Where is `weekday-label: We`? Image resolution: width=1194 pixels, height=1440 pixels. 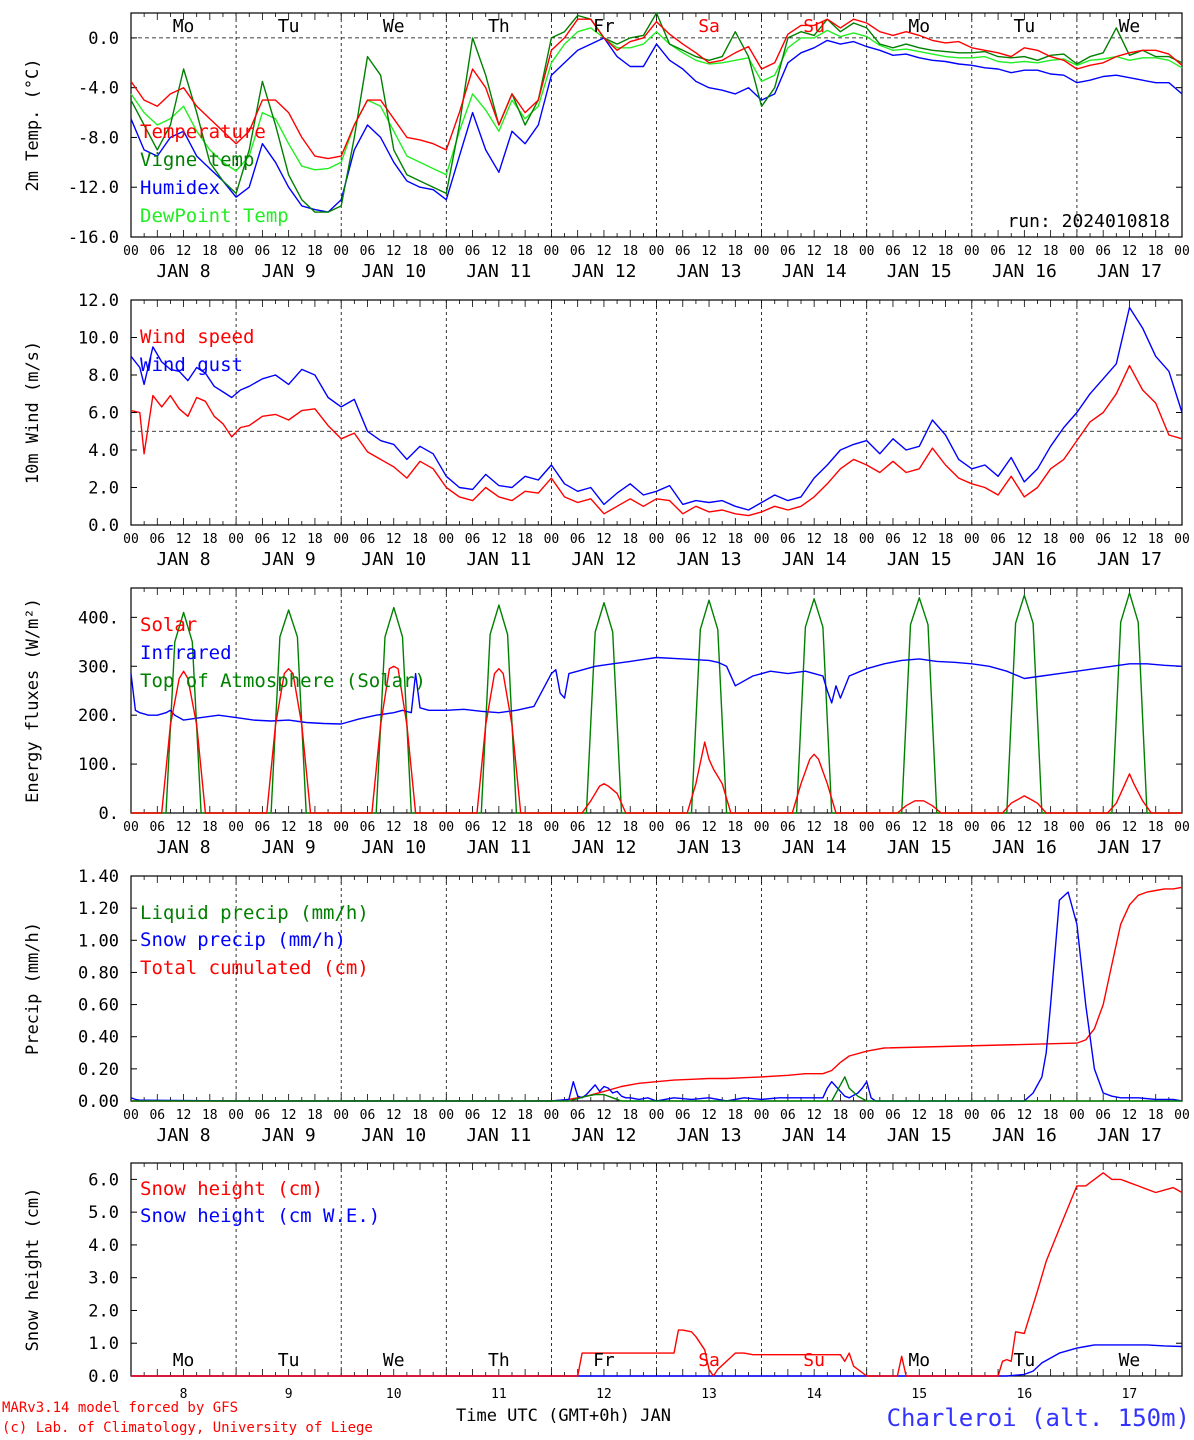
weekday-label: We is located at coordinates (394, 26).